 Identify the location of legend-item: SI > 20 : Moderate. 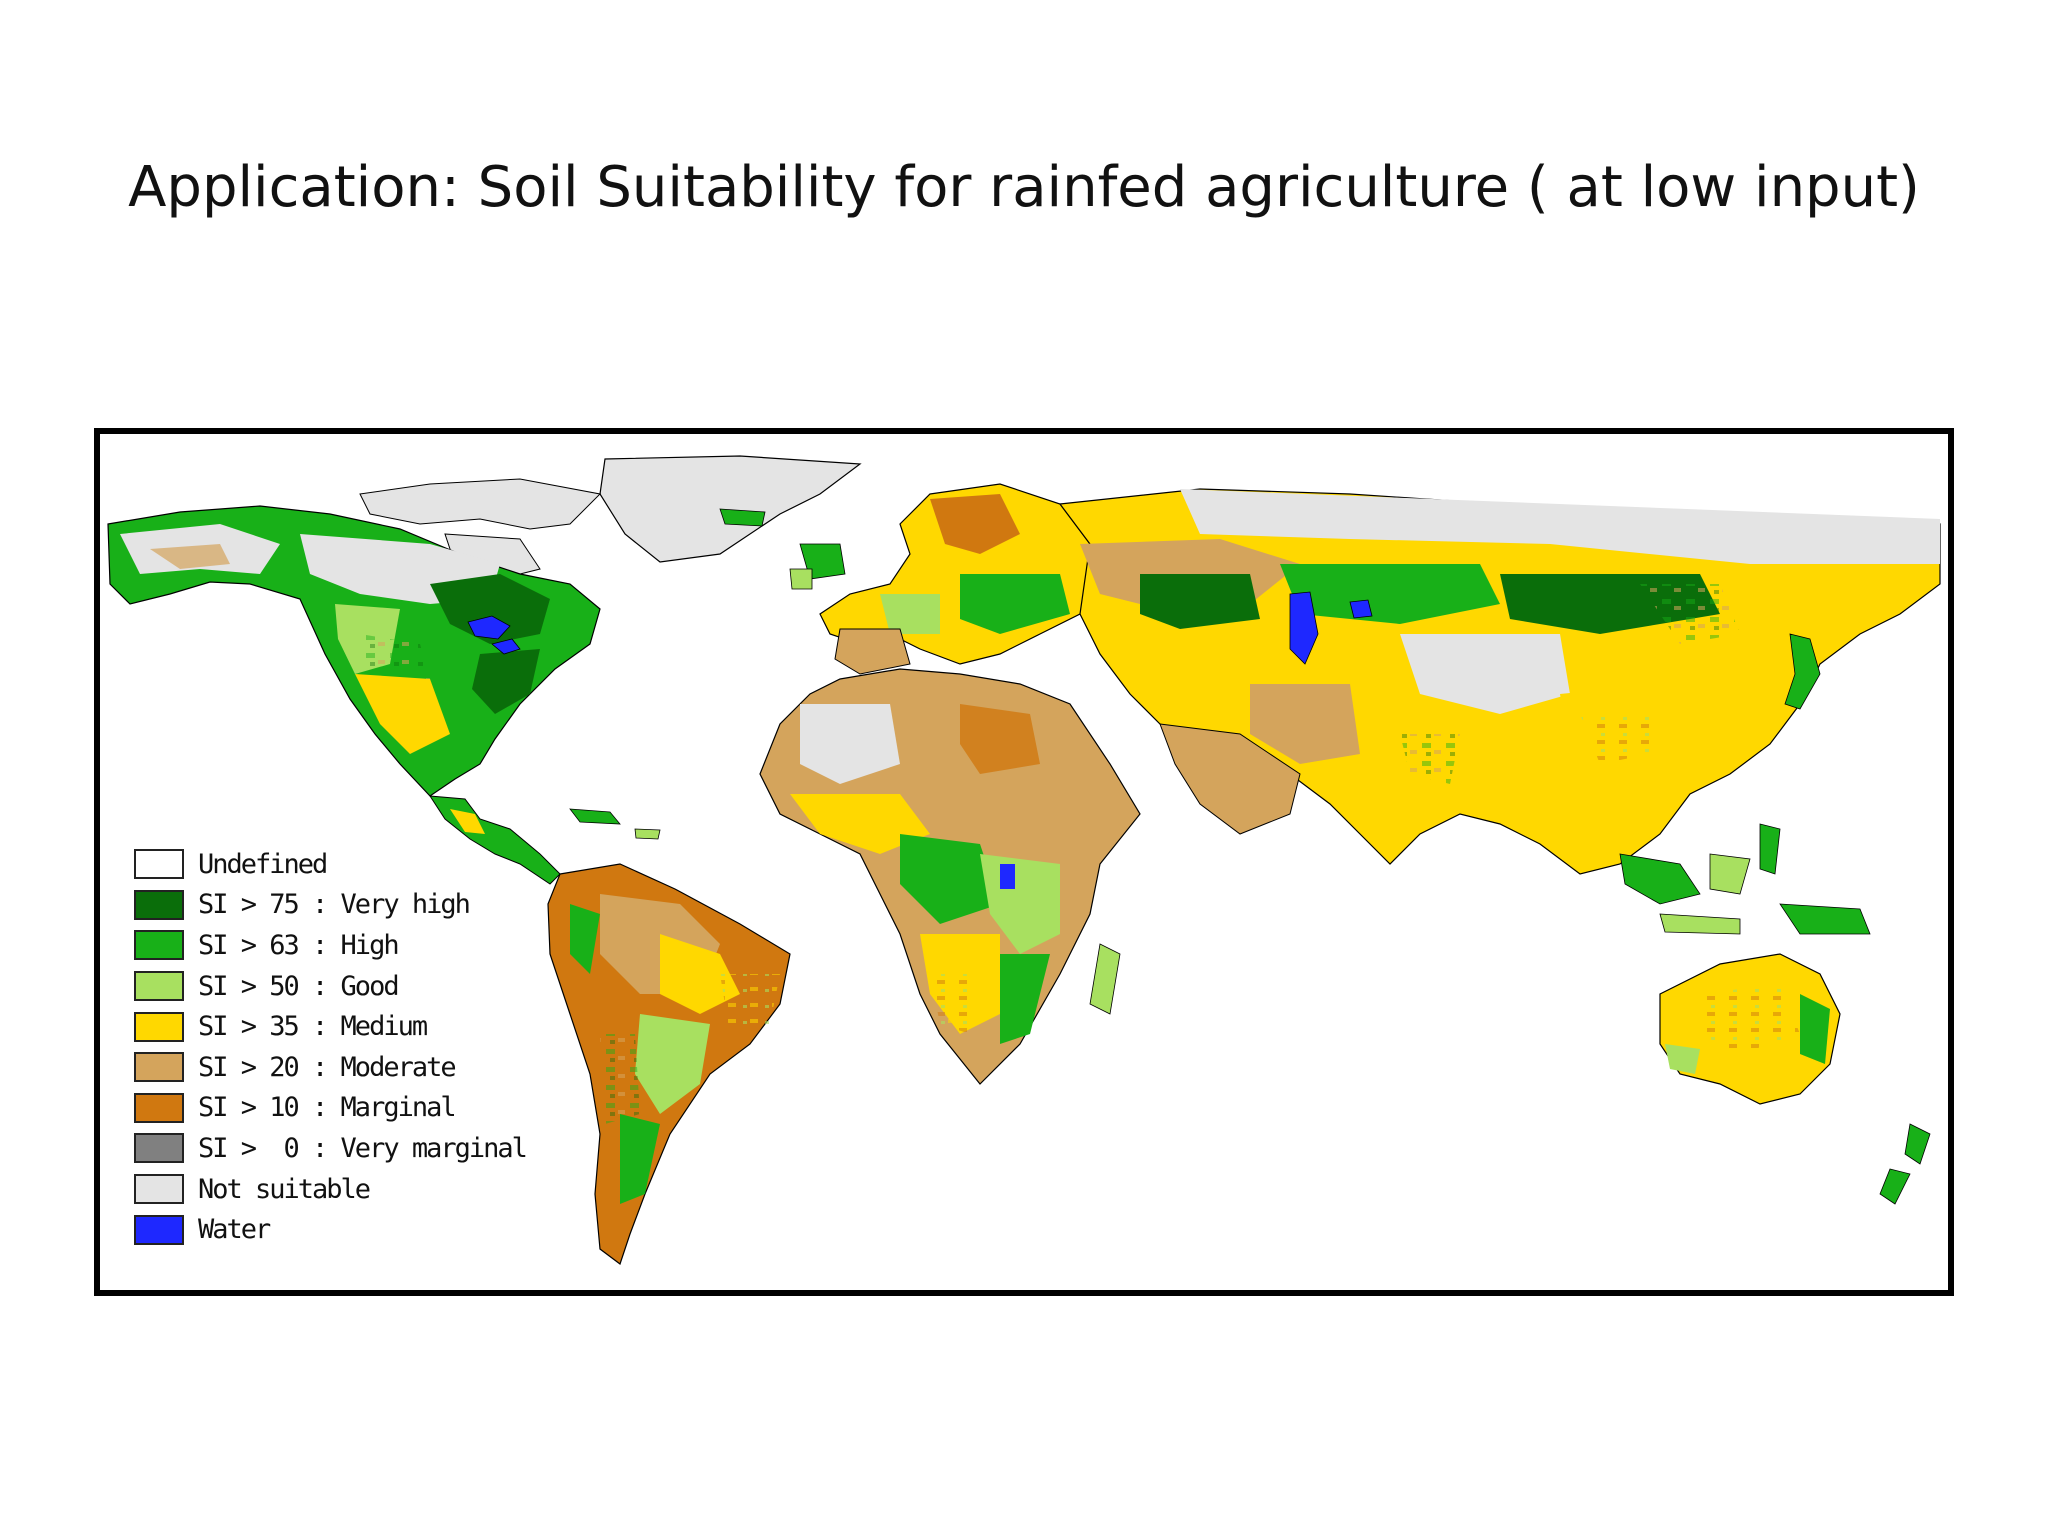
(330, 1067).